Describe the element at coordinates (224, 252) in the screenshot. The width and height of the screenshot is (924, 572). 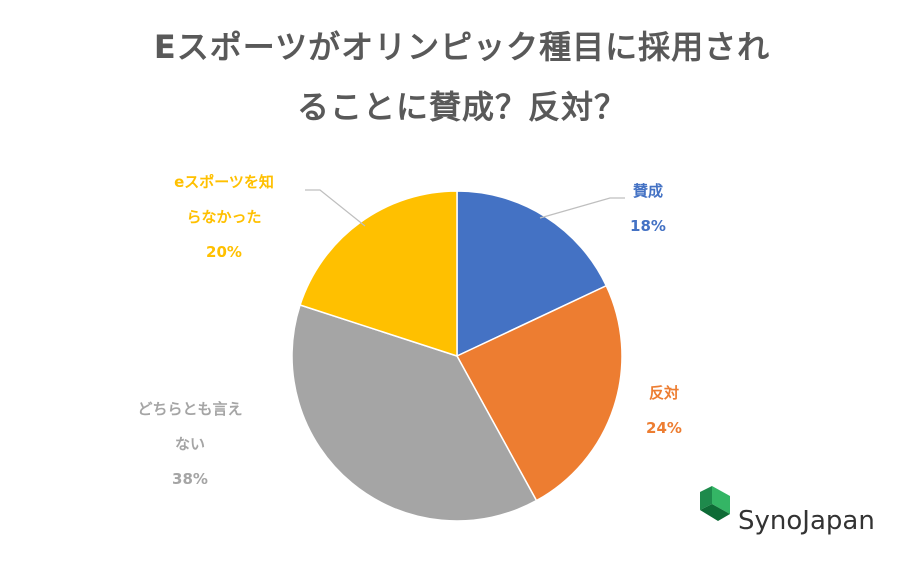
I see `slice-percent-label-3: 20%` at that location.